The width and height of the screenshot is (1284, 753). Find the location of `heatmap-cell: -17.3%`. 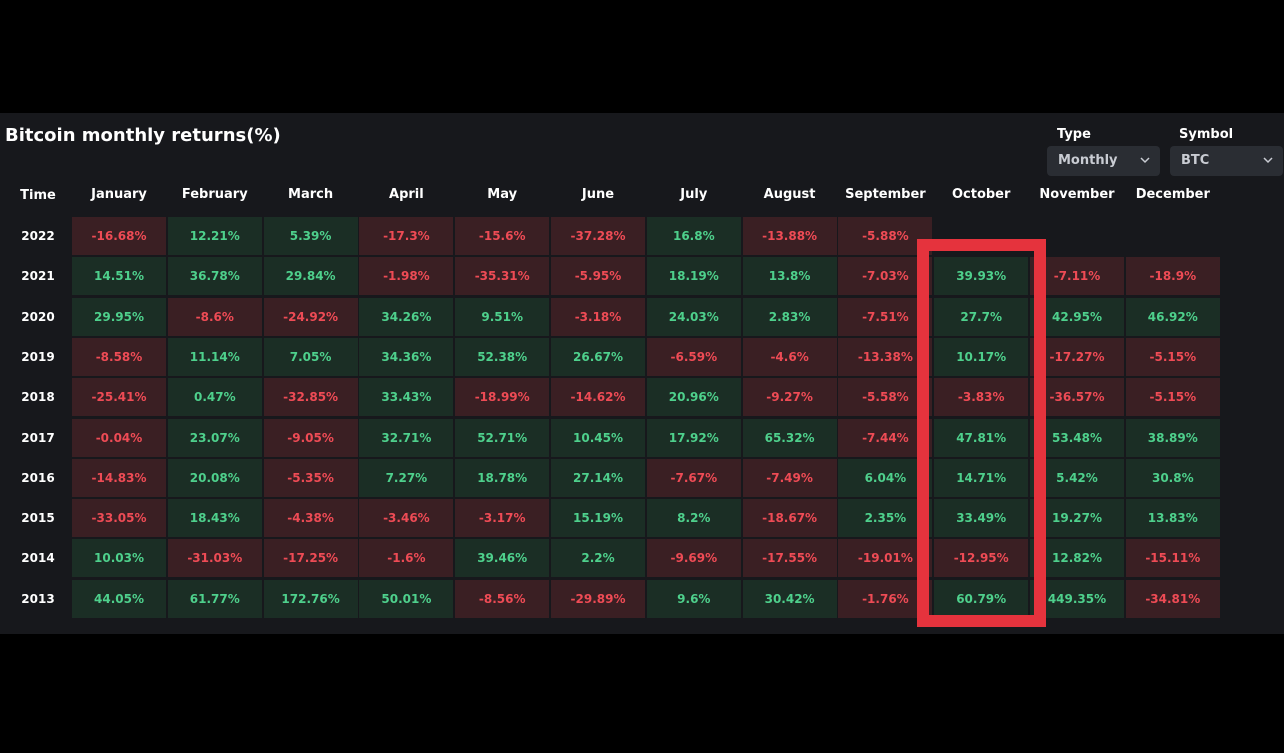

heatmap-cell: -17.3% is located at coordinates (406, 236).